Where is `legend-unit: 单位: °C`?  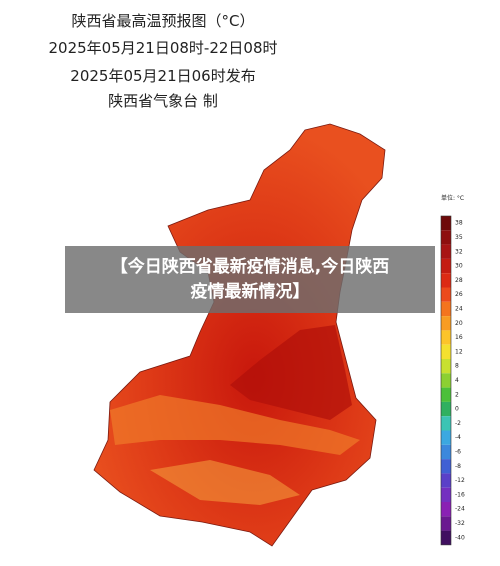 legend-unit: 单位: °C is located at coordinates (452, 198).